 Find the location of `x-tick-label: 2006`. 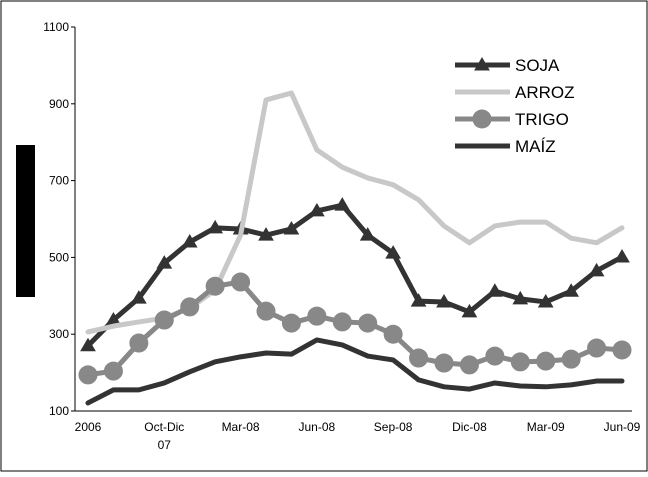

x-tick-label: 2006 is located at coordinates (88, 427).